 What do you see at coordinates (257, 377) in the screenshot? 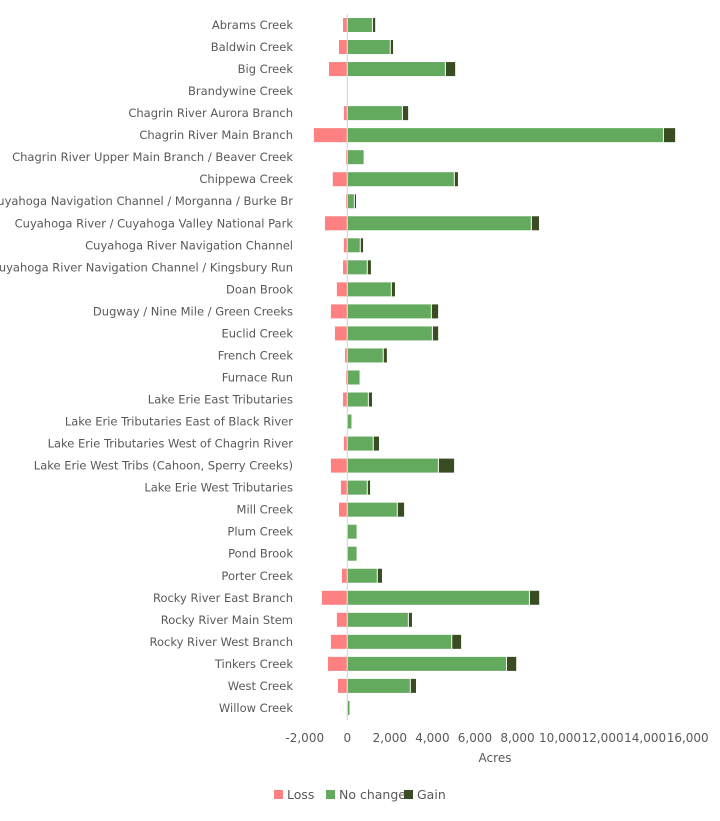
I see `category-label: Furnace Run` at bounding box center [257, 377].